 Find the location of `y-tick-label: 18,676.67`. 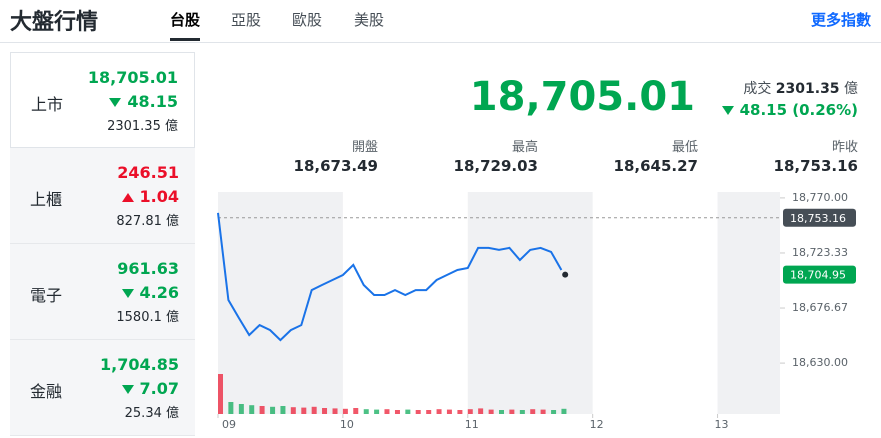

y-tick-label: 18,676.67 is located at coordinates (820, 307).